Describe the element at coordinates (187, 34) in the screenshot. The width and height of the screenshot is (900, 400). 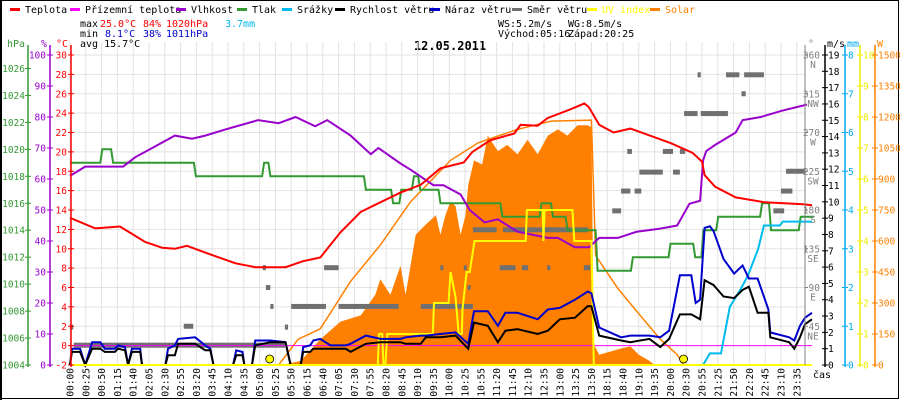
I see `stats-min-pressure: 1011hPa` at that location.